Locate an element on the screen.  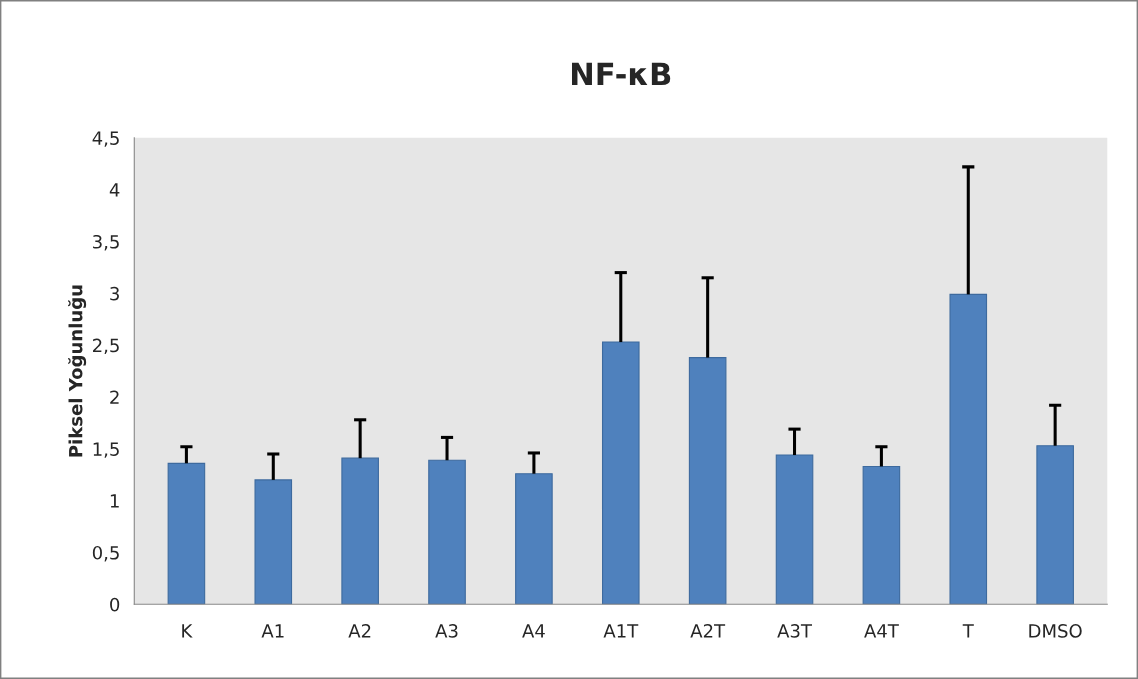
y-tick-label: 2 is located at coordinates (114, 397).